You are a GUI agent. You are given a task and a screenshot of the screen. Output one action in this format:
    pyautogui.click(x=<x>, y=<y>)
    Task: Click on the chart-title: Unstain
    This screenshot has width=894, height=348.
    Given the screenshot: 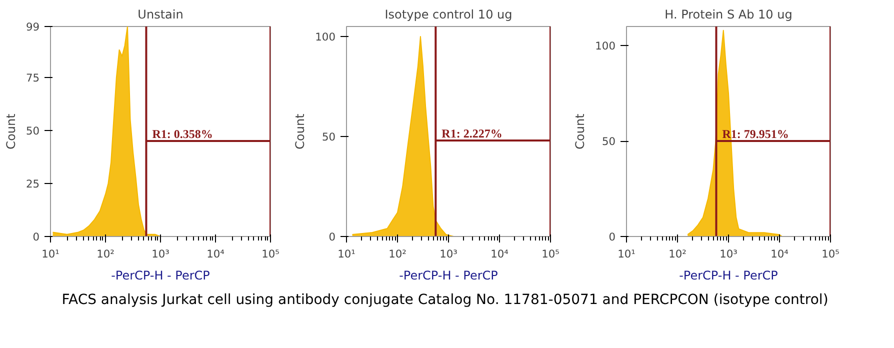 What is the action you would take?
    pyautogui.click(x=161, y=15)
    